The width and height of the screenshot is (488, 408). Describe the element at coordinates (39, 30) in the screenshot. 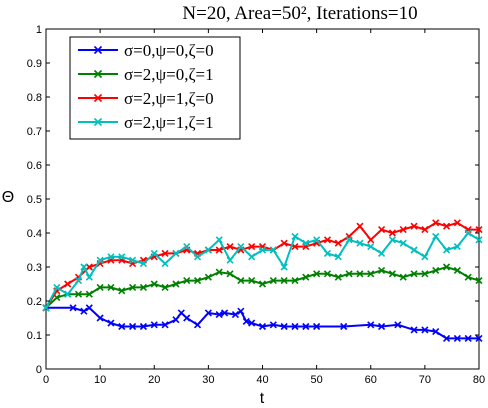

I see `y-tick-label: 1` at that location.